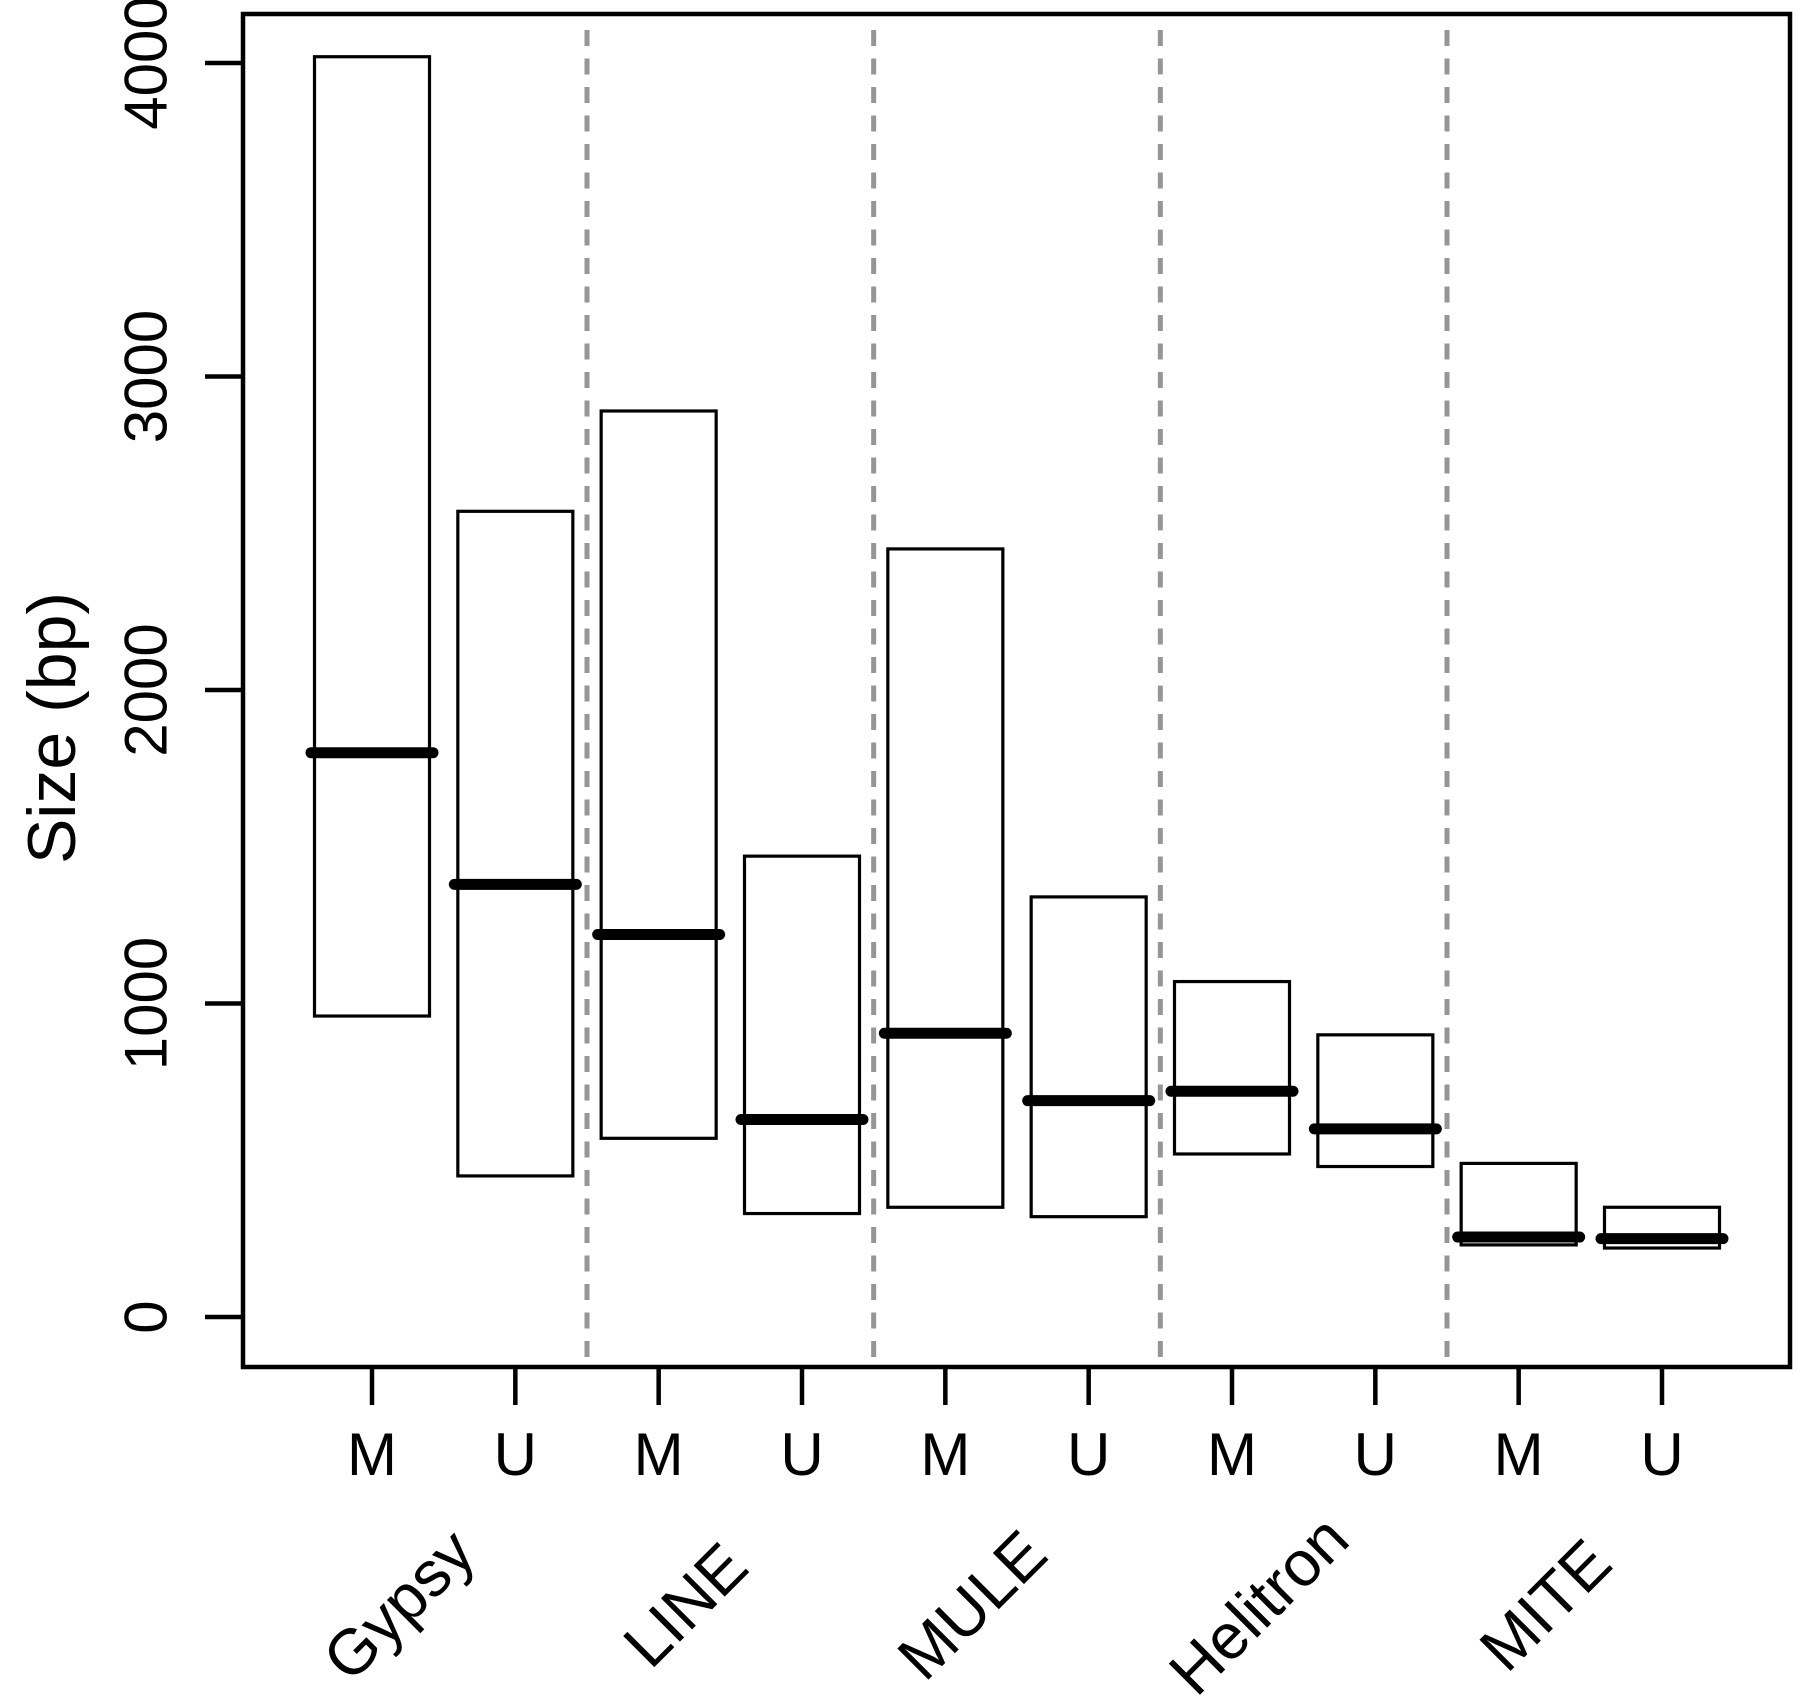  What do you see at coordinates (398, 1604) in the screenshot?
I see `group-label-Gypsy: Gypsy` at bounding box center [398, 1604].